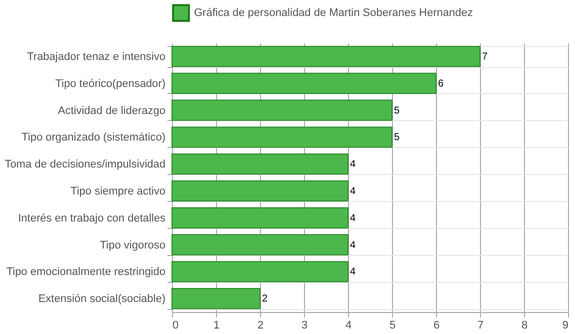 The image size is (575, 334). I want to click on x-tick-label: 6, so click(436, 326).